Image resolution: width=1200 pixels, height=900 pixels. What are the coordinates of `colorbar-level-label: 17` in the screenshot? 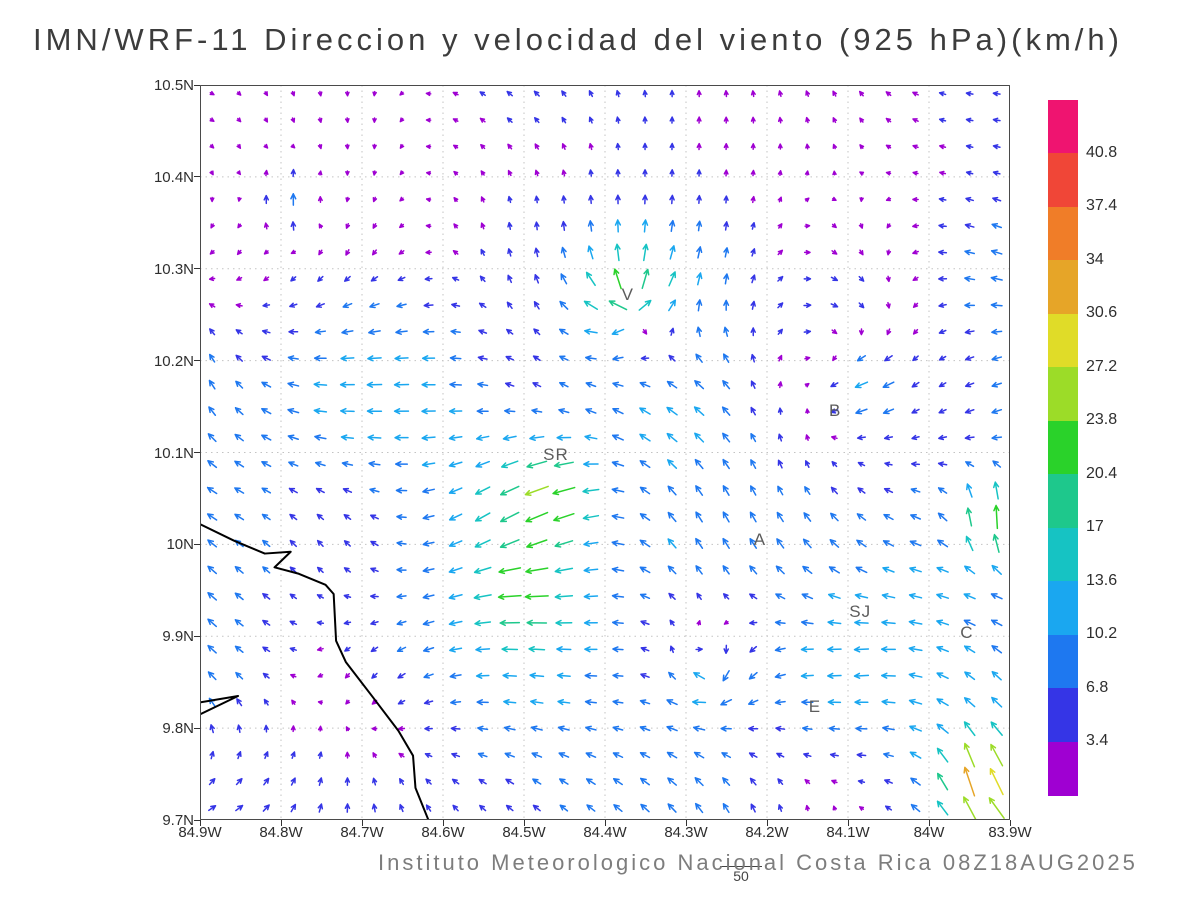 It's located at (1095, 527).